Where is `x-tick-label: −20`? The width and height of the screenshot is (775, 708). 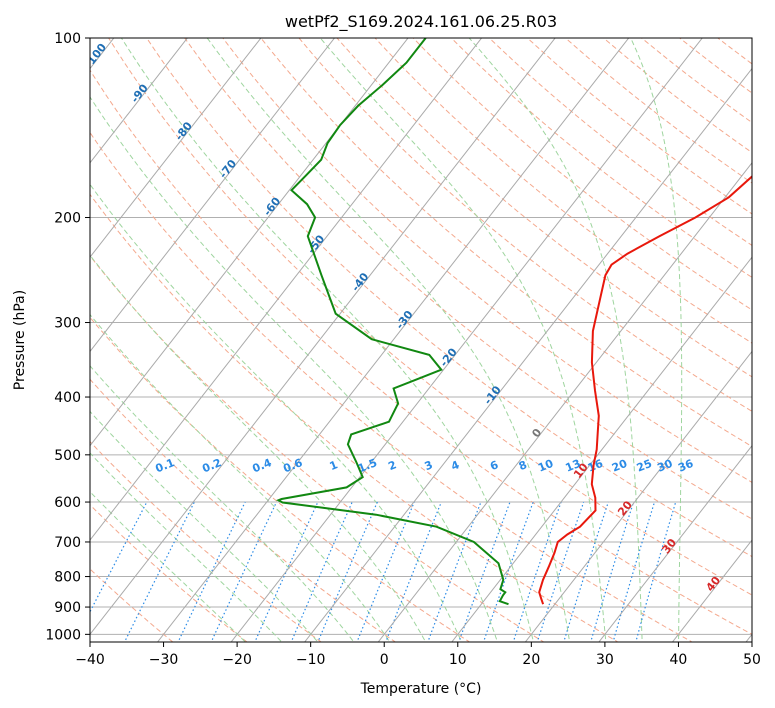 x-tick-label: −20 is located at coordinates (237, 660).